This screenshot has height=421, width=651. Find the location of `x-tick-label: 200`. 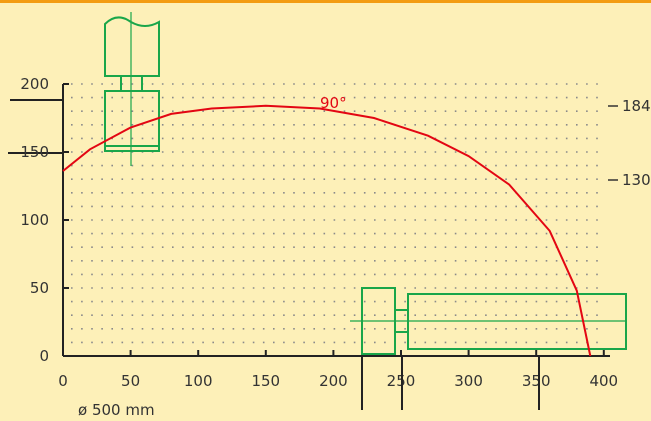

x-tick-label: 200 is located at coordinates (333, 381).